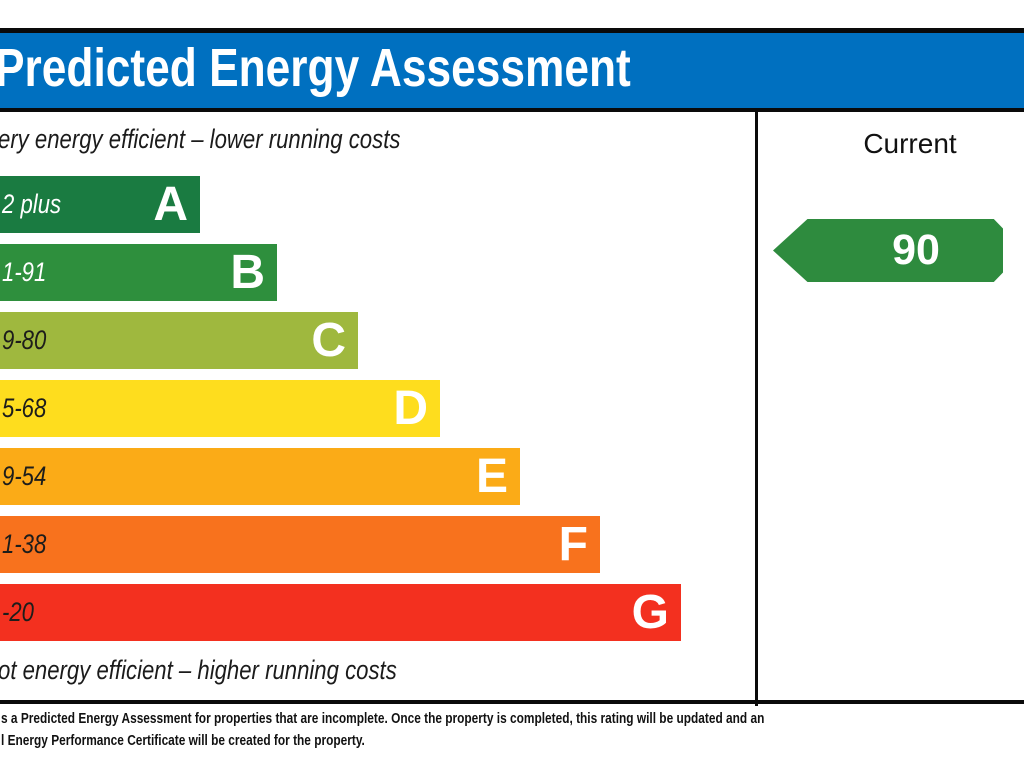 This screenshot has height=768, width=1024. I want to click on band-row-a: 2 plus A, so click(100, 204).